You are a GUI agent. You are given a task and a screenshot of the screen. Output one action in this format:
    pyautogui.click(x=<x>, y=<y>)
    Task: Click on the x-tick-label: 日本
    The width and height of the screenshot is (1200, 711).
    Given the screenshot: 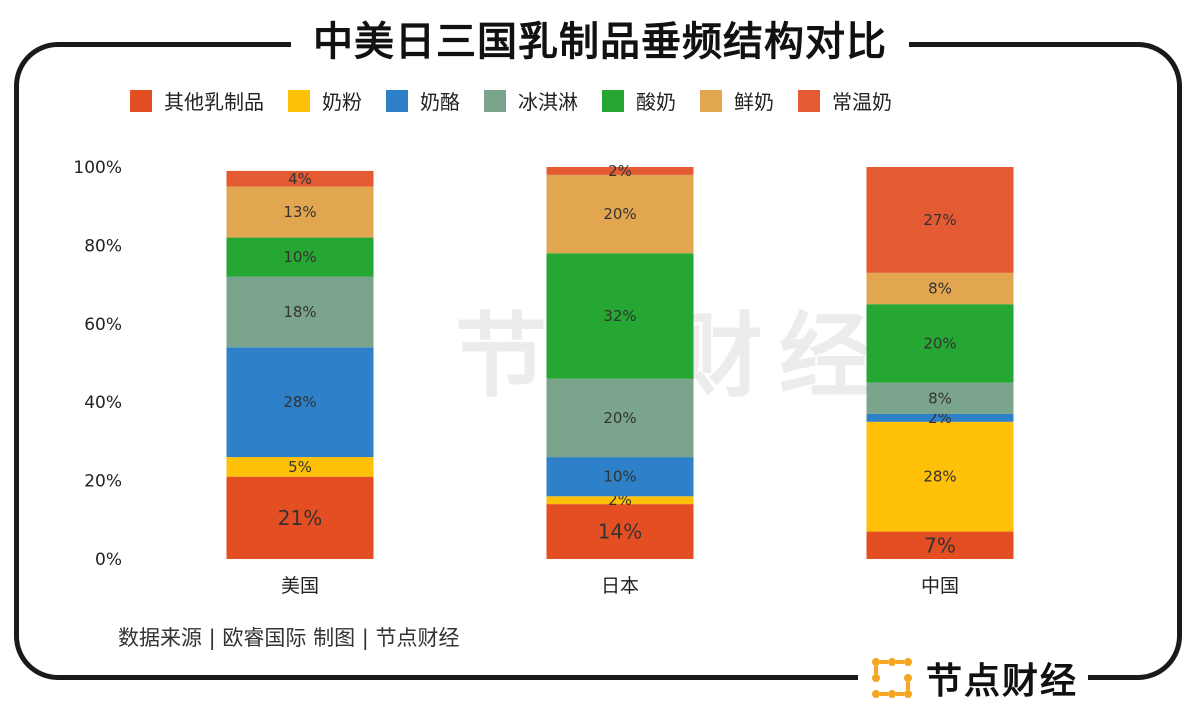 What is the action you would take?
    pyautogui.click(x=620, y=586)
    